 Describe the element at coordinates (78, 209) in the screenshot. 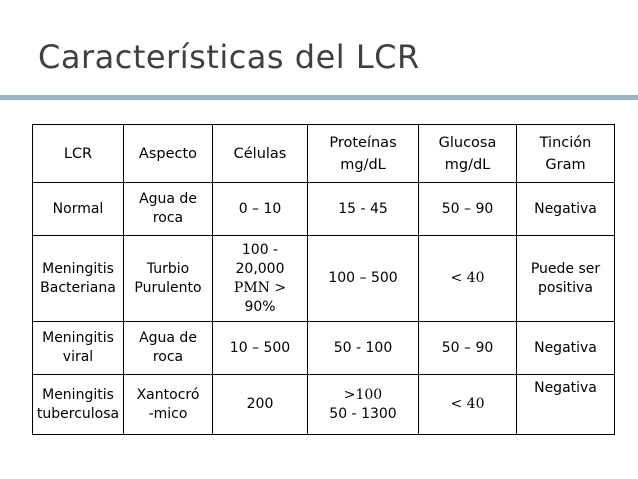

I see `cell-lcr: Normal` at that location.